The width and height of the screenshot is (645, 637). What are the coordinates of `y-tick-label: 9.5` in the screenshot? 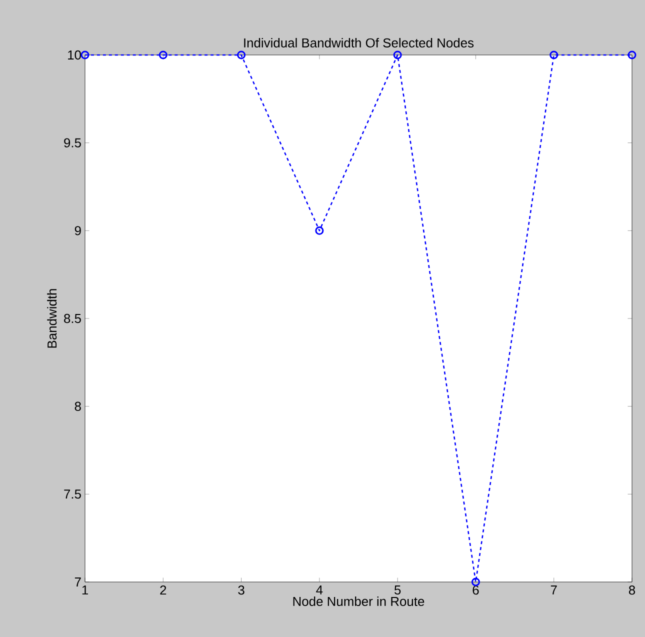 It's located at (72, 143).